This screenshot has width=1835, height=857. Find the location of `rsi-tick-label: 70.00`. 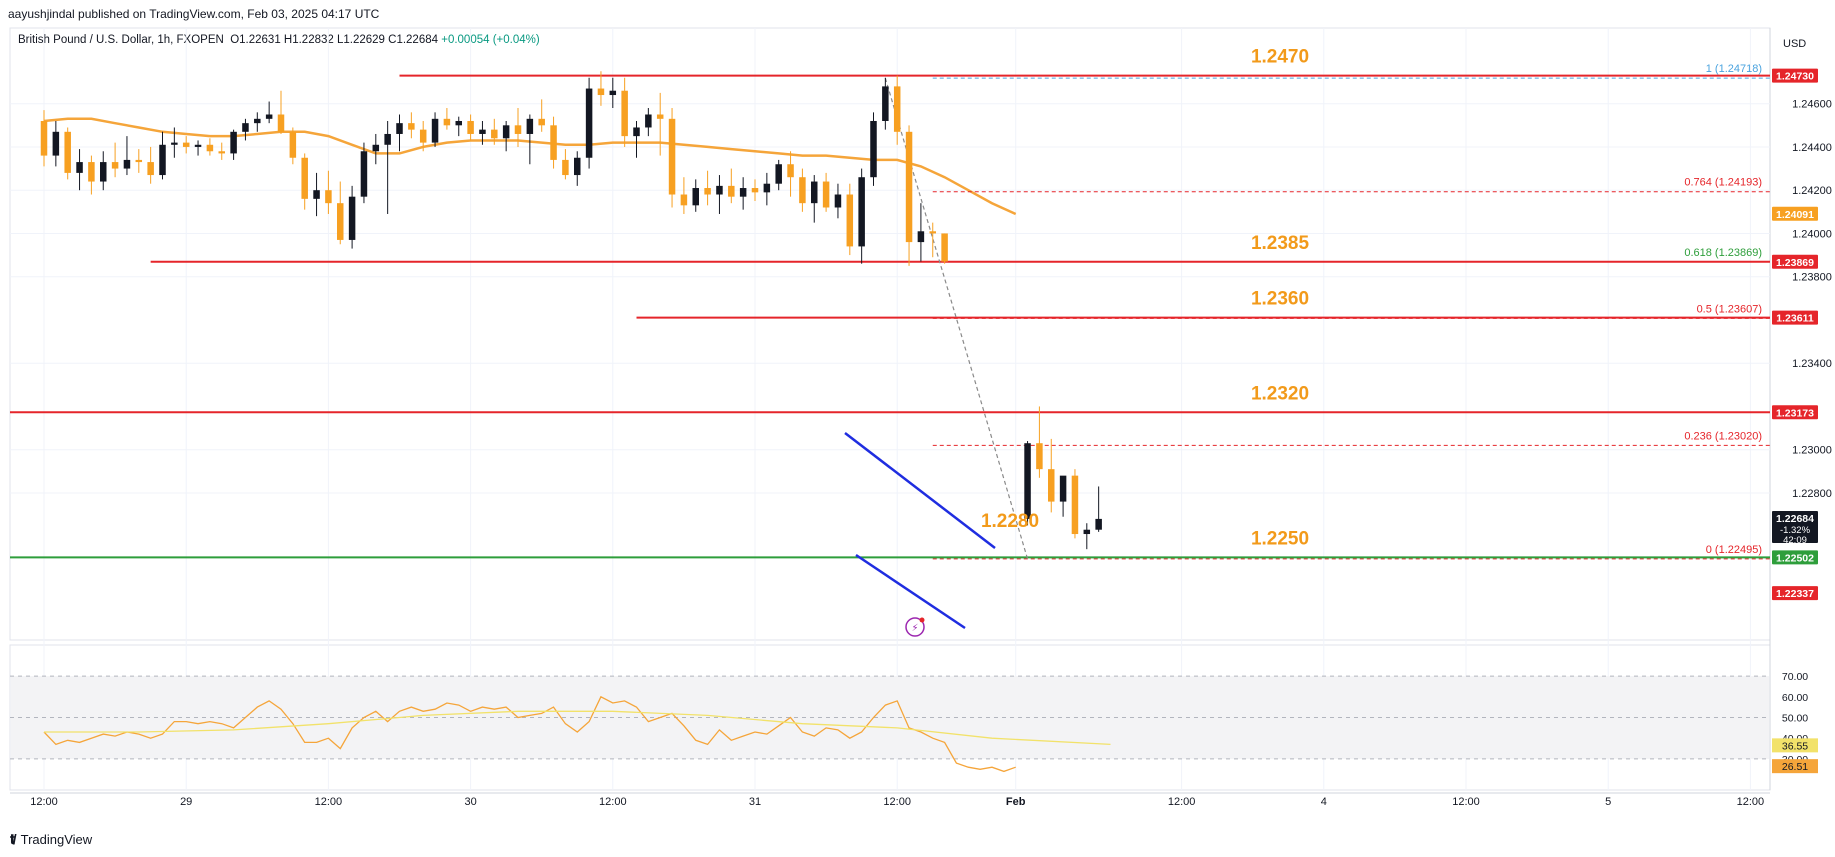

rsi-tick-label: 70.00 is located at coordinates (1795, 677).